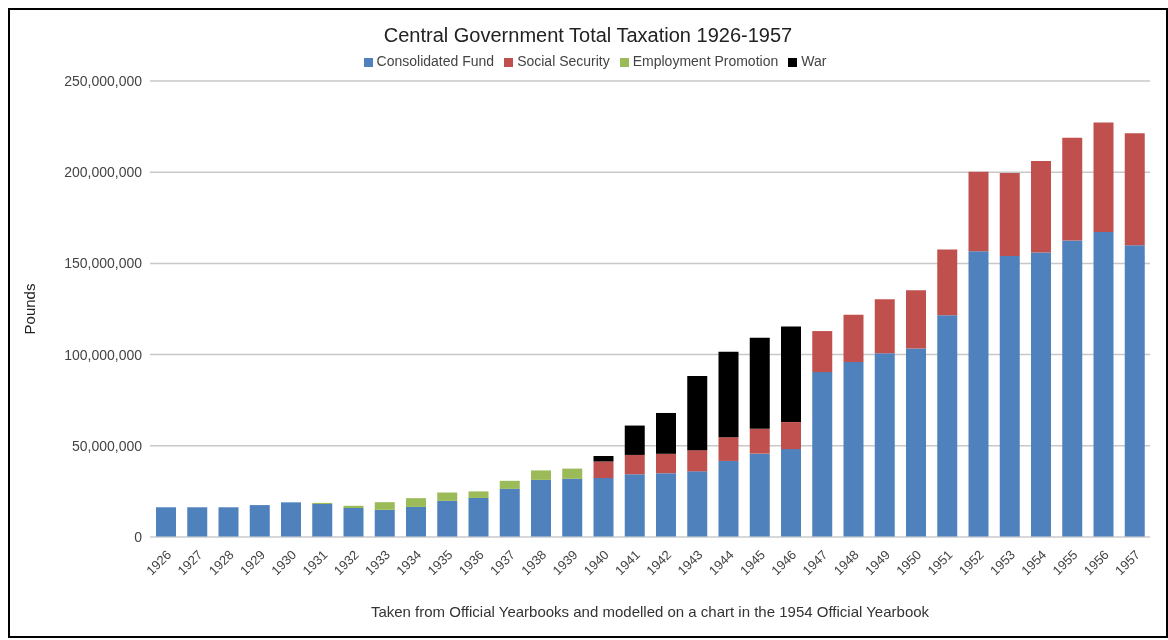 This screenshot has width=1168, height=640. I want to click on y-tick-label: 0, so click(138, 536).